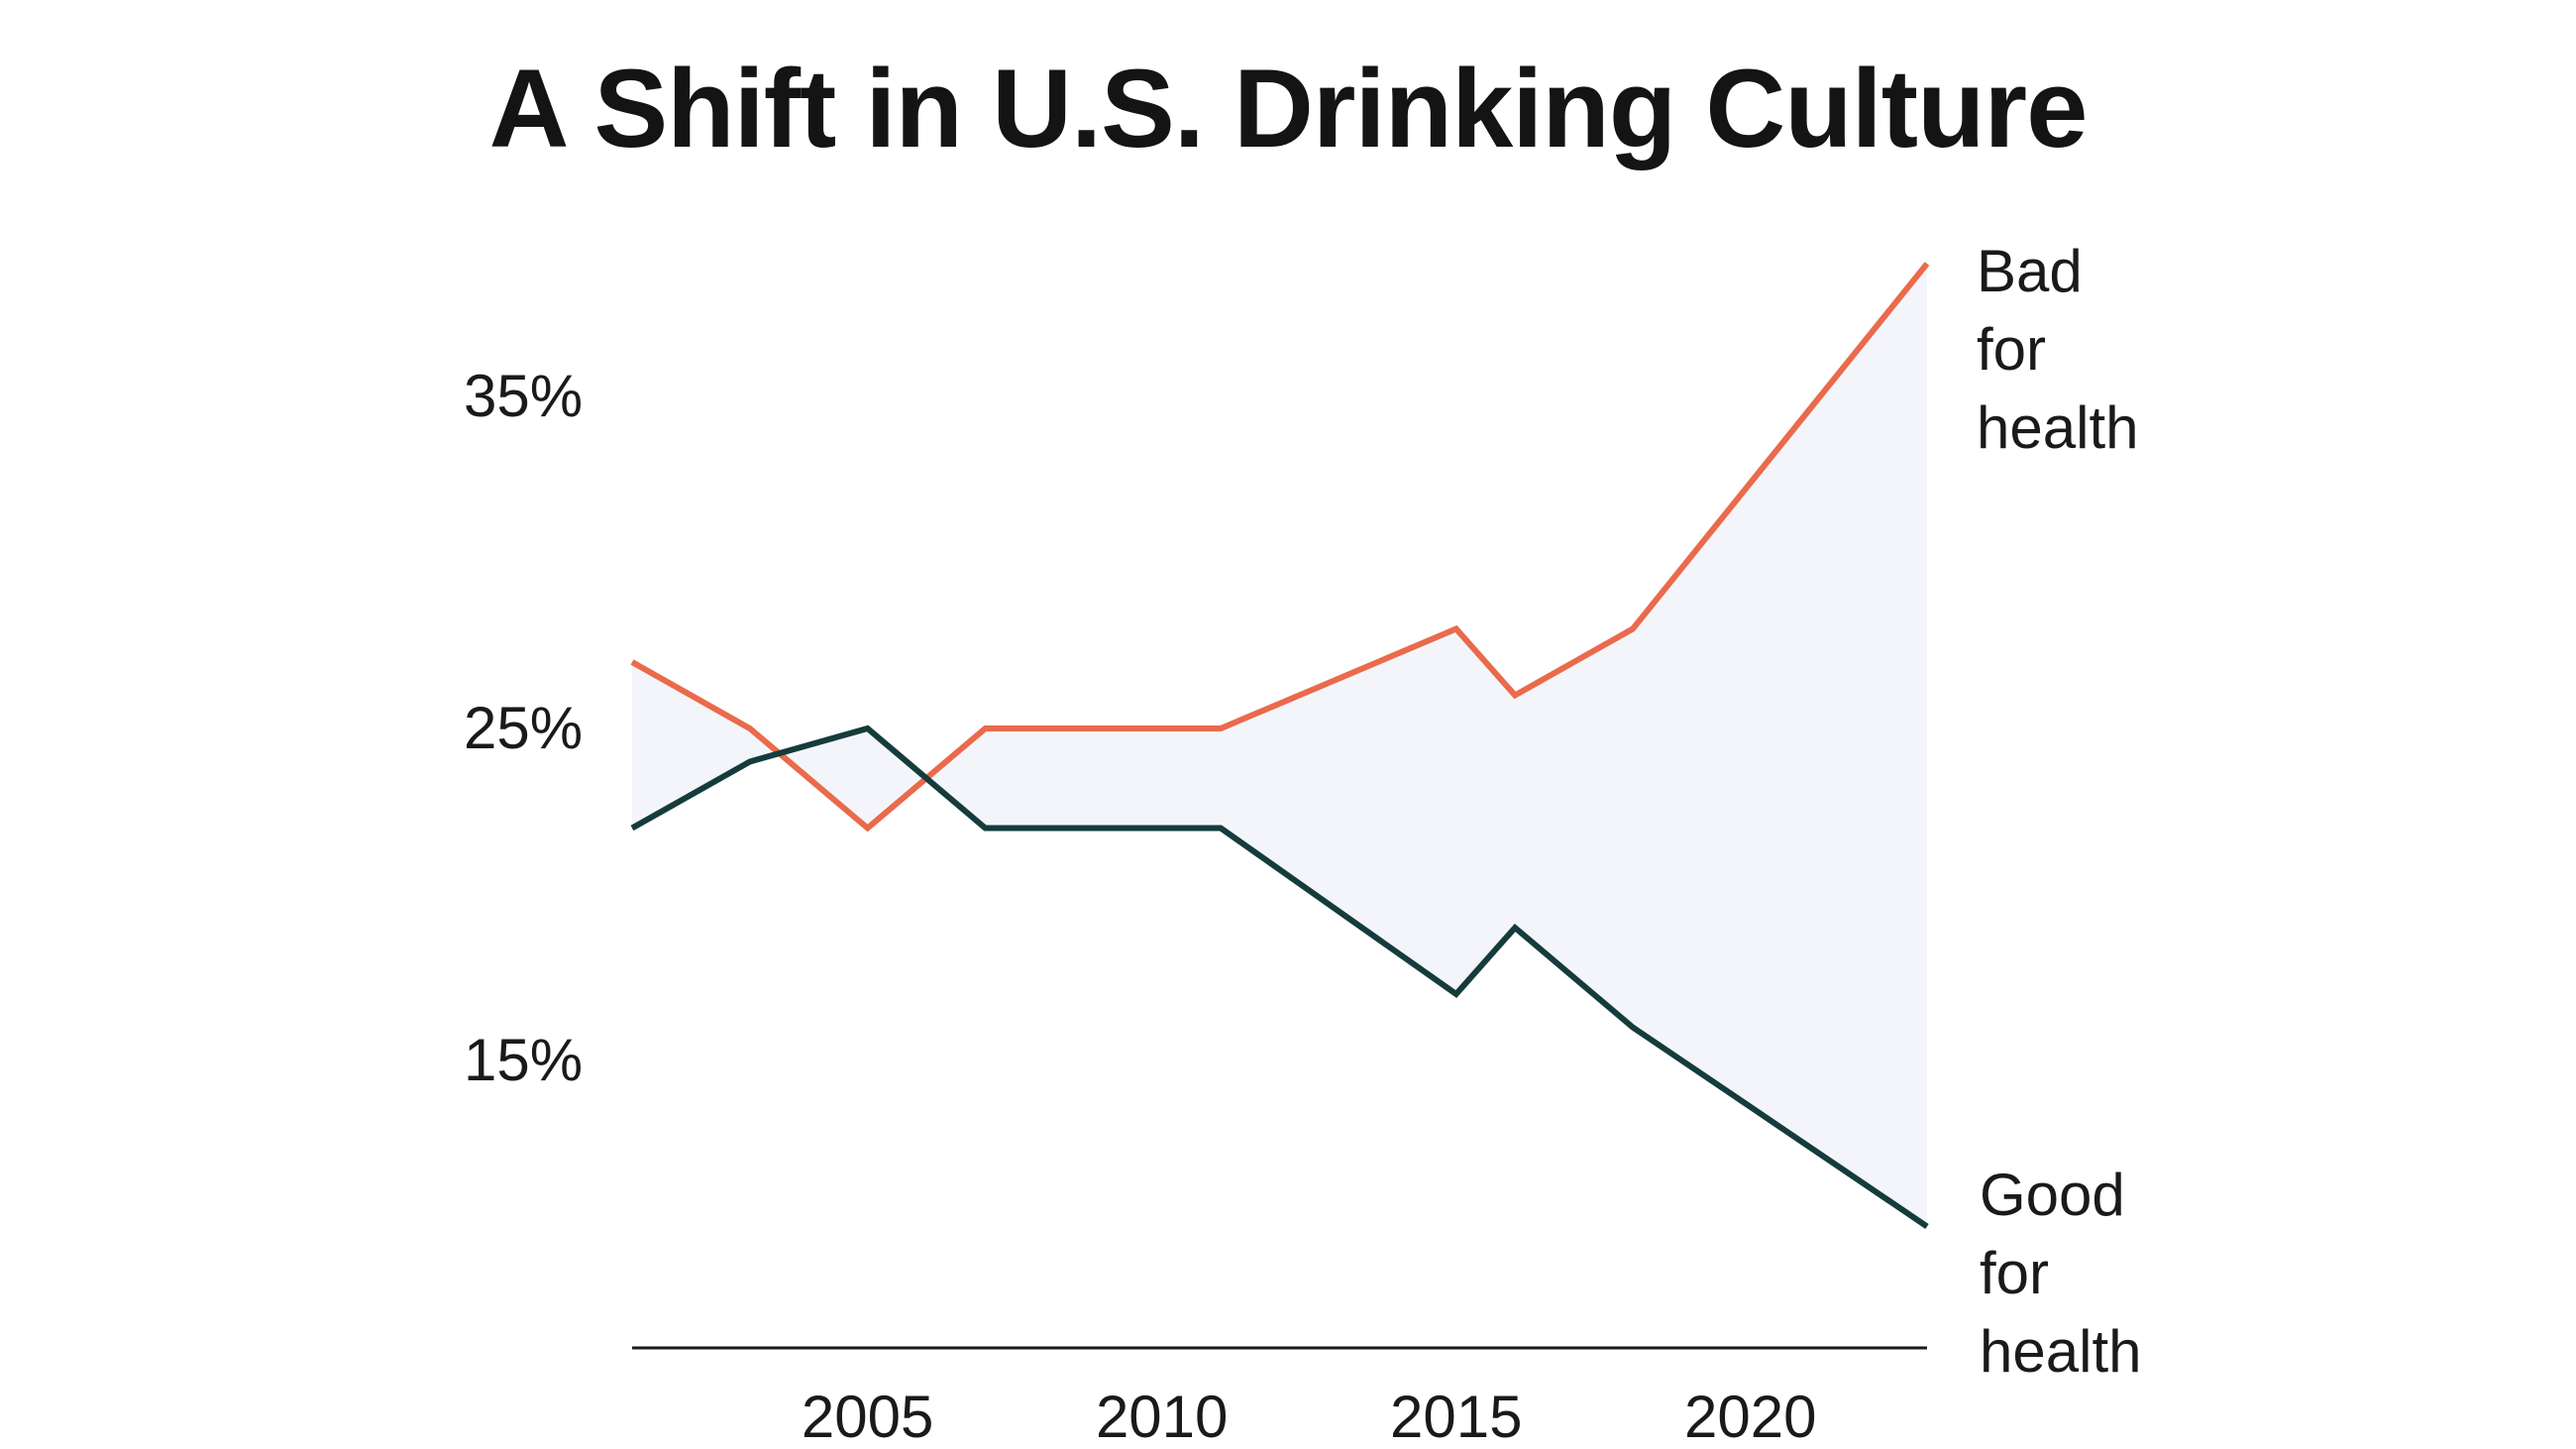 Image resolution: width=2576 pixels, height=1449 pixels. Describe the element at coordinates (2011, 350) in the screenshot. I see `series-label-bad-for-health: for` at that location.